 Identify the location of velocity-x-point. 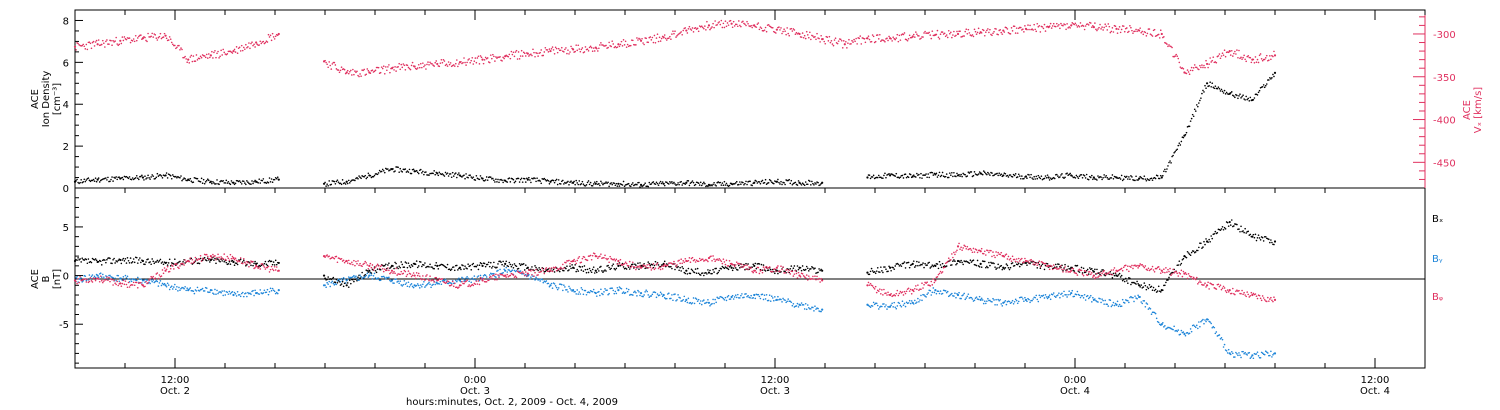
(1161, 34).